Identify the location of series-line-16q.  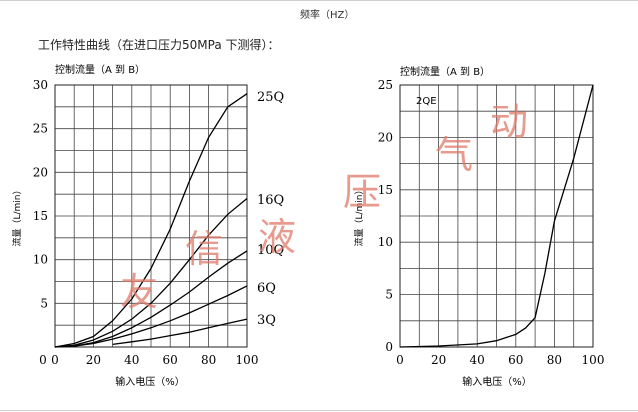
(151, 272).